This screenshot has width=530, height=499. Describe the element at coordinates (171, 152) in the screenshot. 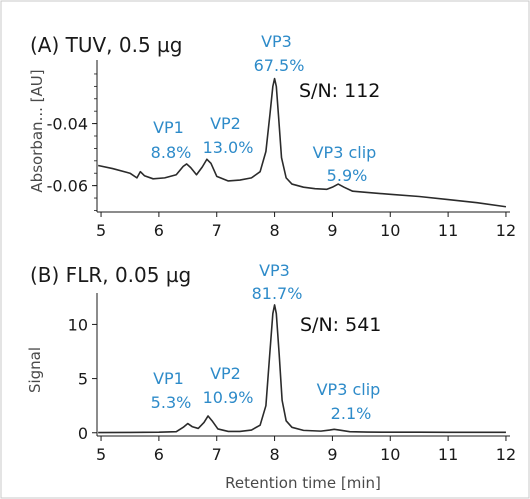

I see `panel-a-vp1-value: 8.8%` at that location.